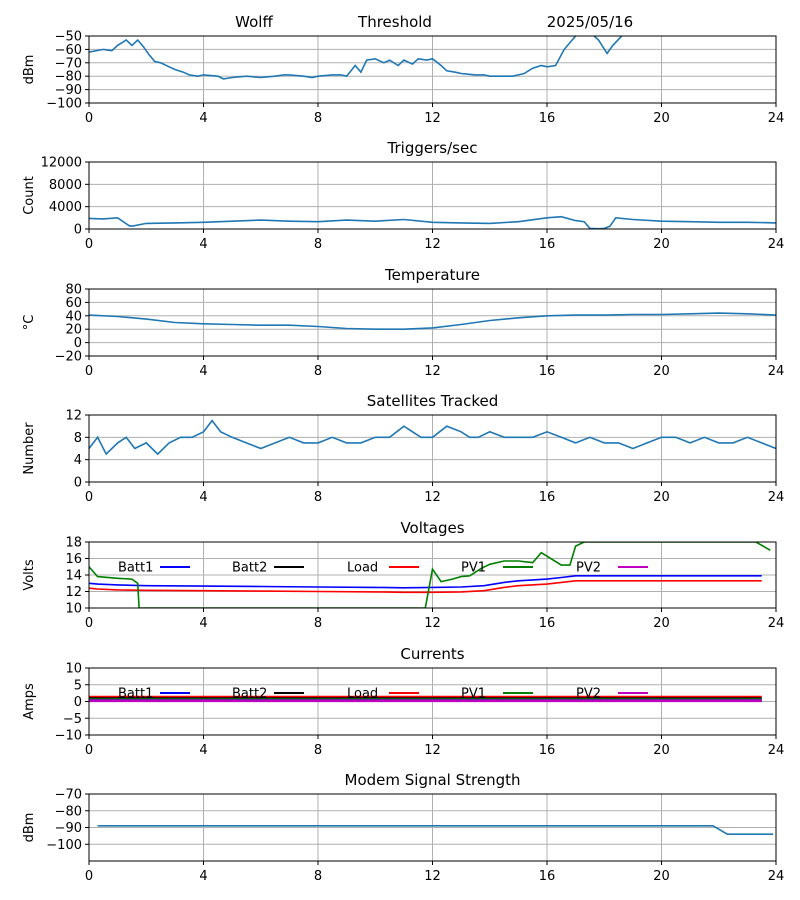 The image size is (800, 900). What do you see at coordinates (68, 811) in the screenshot?
I see `y-tick-label: −80` at bounding box center [68, 811].